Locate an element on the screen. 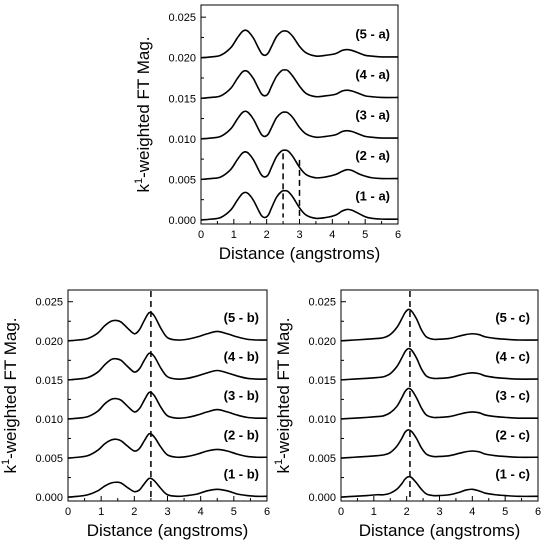  series-label: (1 - c) is located at coordinates (512, 473).